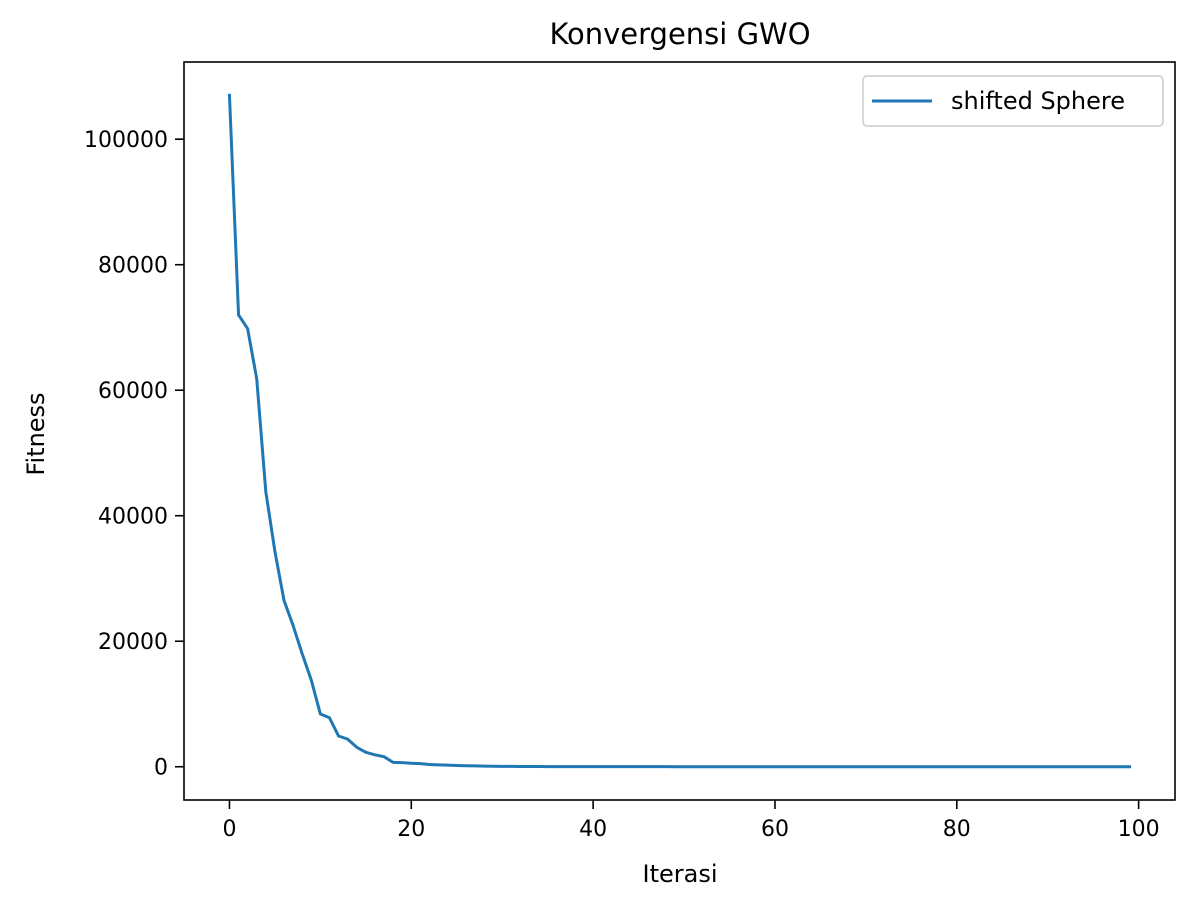  I want to click on x-tick-label: 100, so click(1139, 829).